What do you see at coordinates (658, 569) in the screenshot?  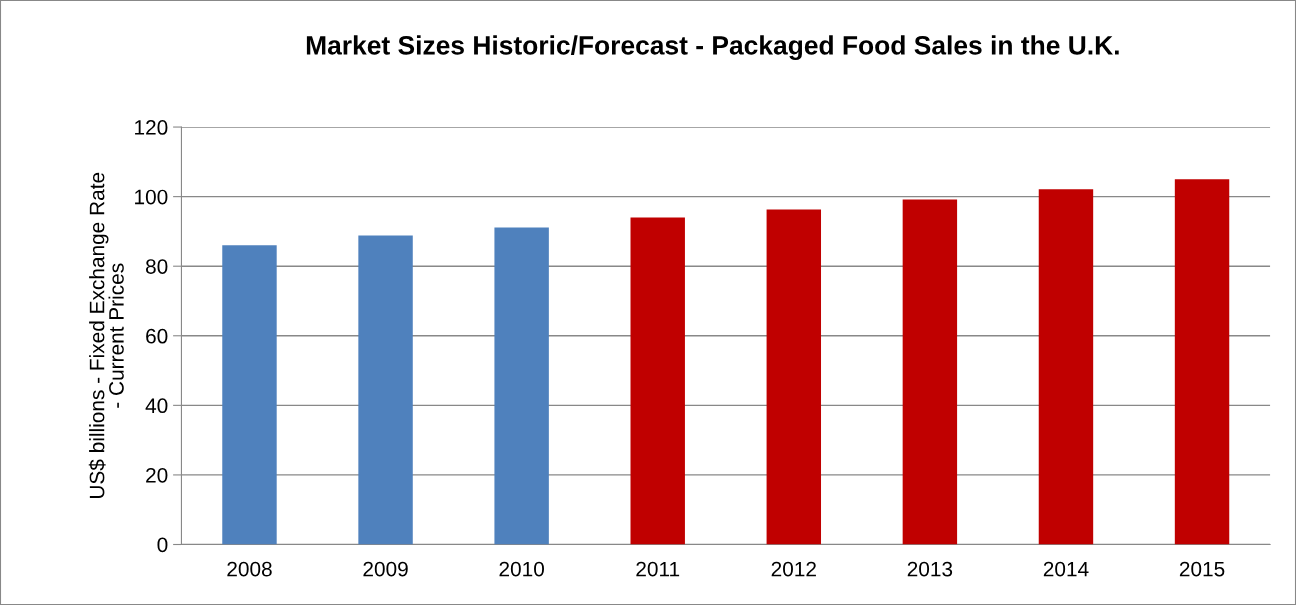 I see `x-tick-label: 2011` at bounding box center [658, 569].